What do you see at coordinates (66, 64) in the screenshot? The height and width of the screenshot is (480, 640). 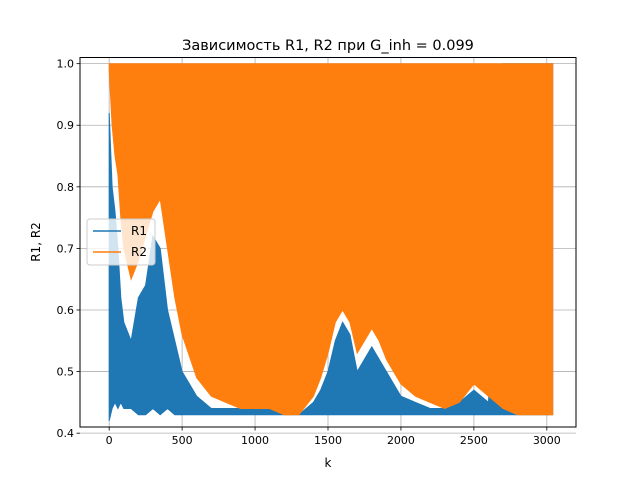 I see `y-tick-label: 1.0` at bounding box center [66, 64].